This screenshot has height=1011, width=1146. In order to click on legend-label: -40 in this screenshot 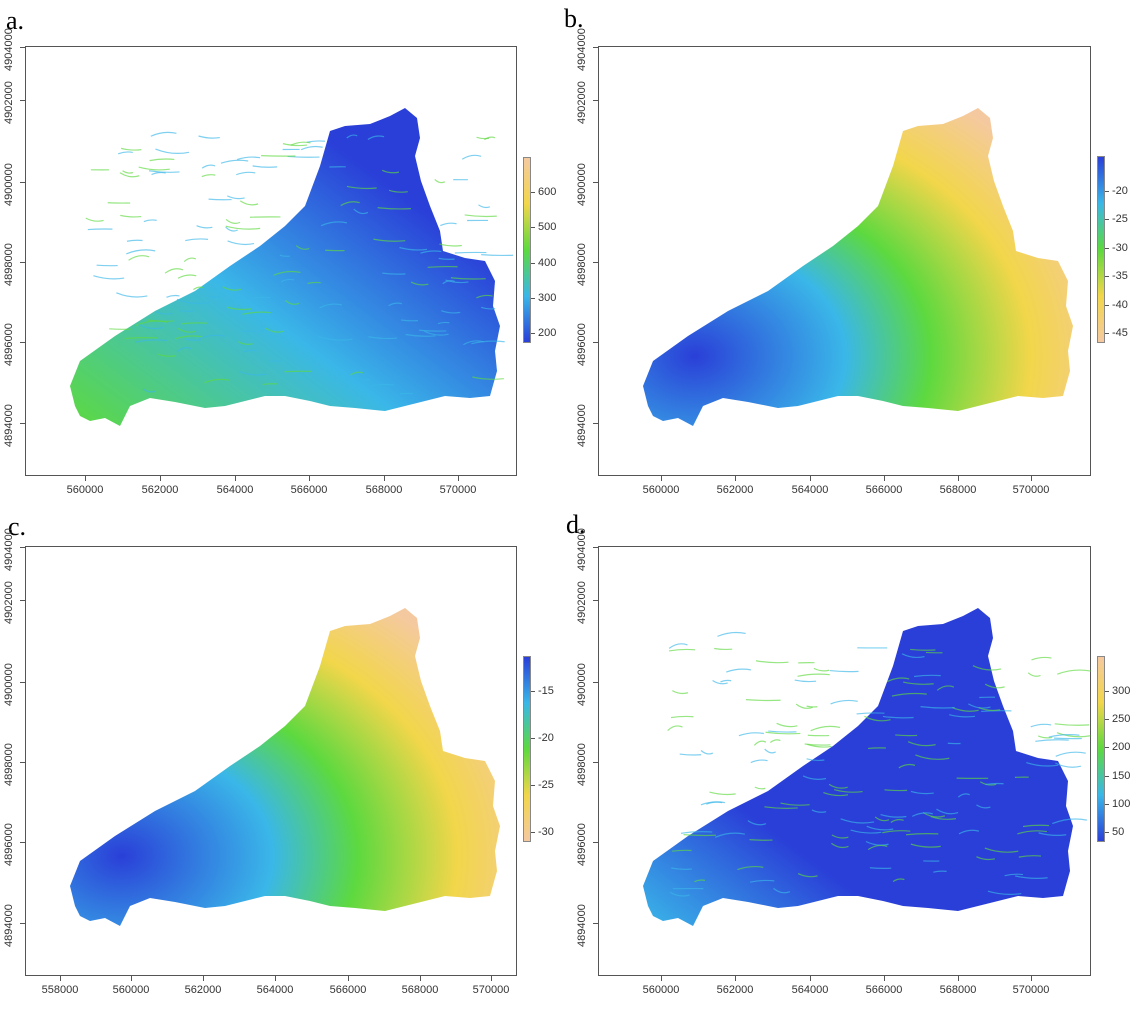, I will do `click(1120, 304)`.